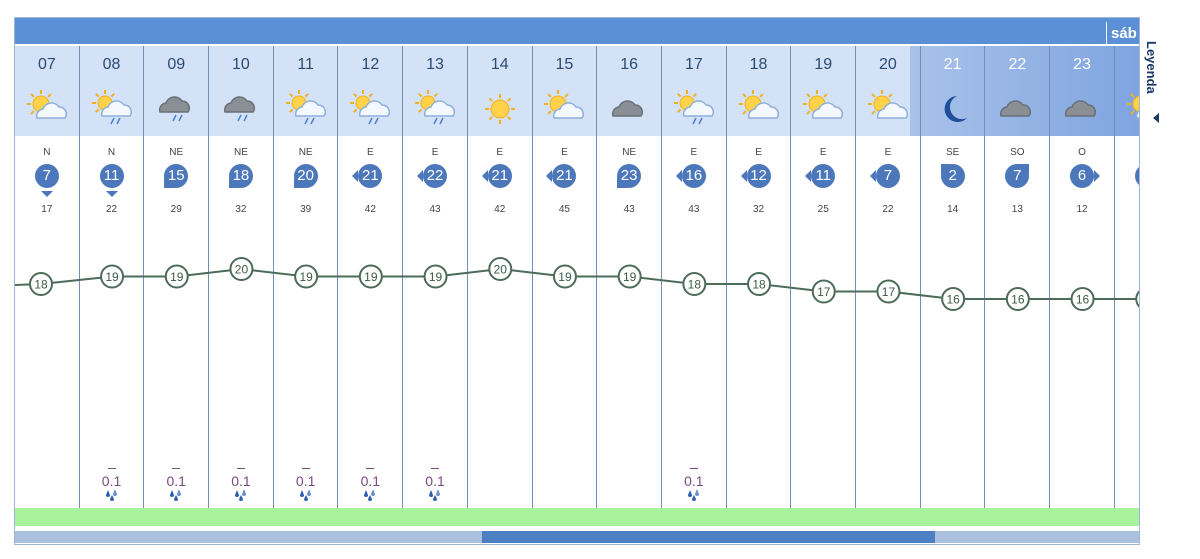  Describe the element at coordinates (823, 64) in the screenshot. I see `hour-label: 19` at that location.